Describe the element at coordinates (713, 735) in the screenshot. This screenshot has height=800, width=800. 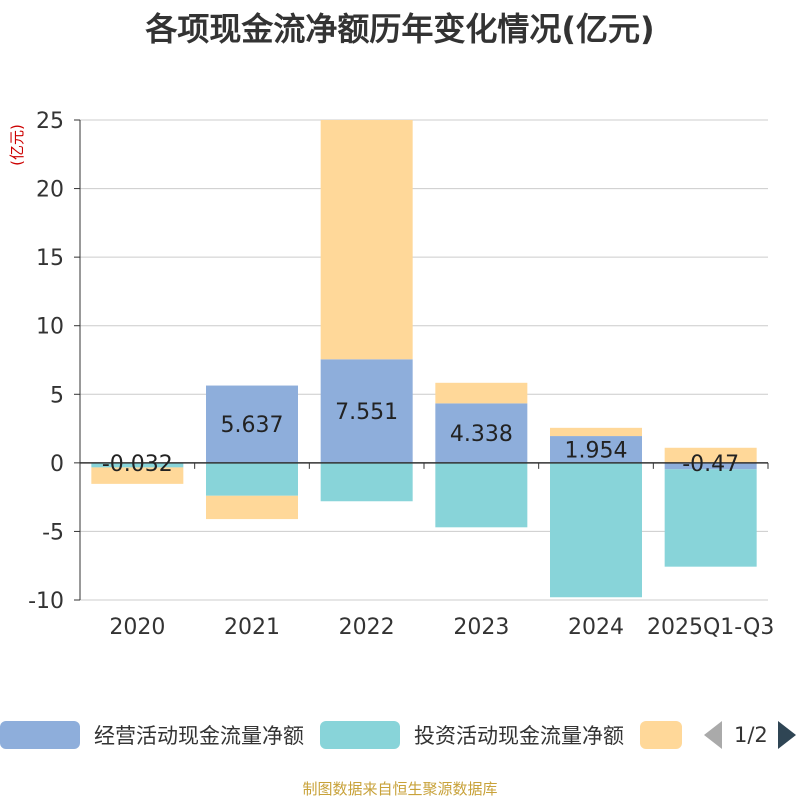
I see `legend-prev-icon` at that location.